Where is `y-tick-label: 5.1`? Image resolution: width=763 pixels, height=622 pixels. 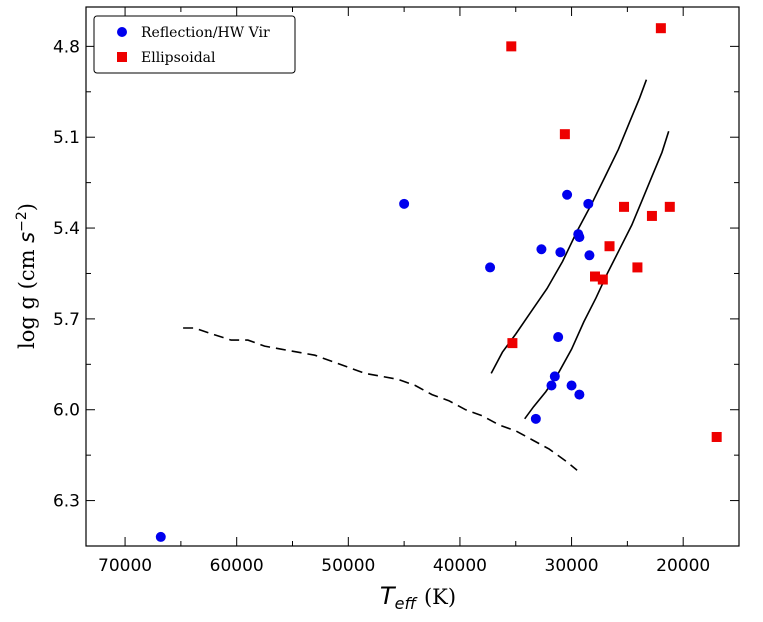 y-tick-label: 5.1 is located at coordinates (66, 138).